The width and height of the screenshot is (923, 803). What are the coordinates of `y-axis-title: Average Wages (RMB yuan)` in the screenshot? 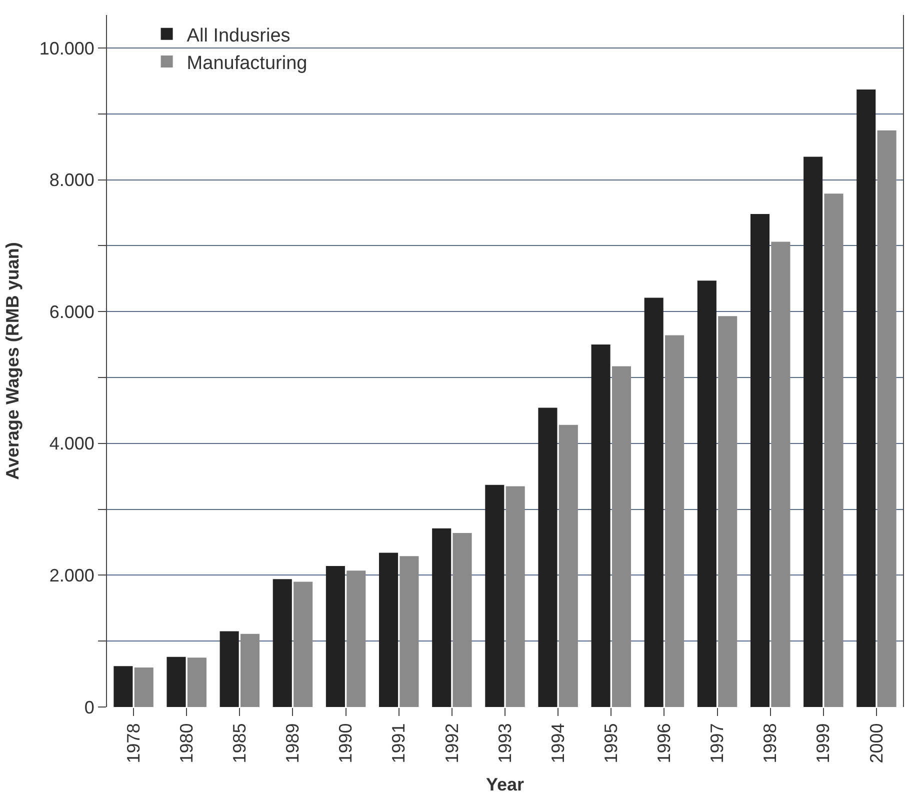 It's located at (12, 361).